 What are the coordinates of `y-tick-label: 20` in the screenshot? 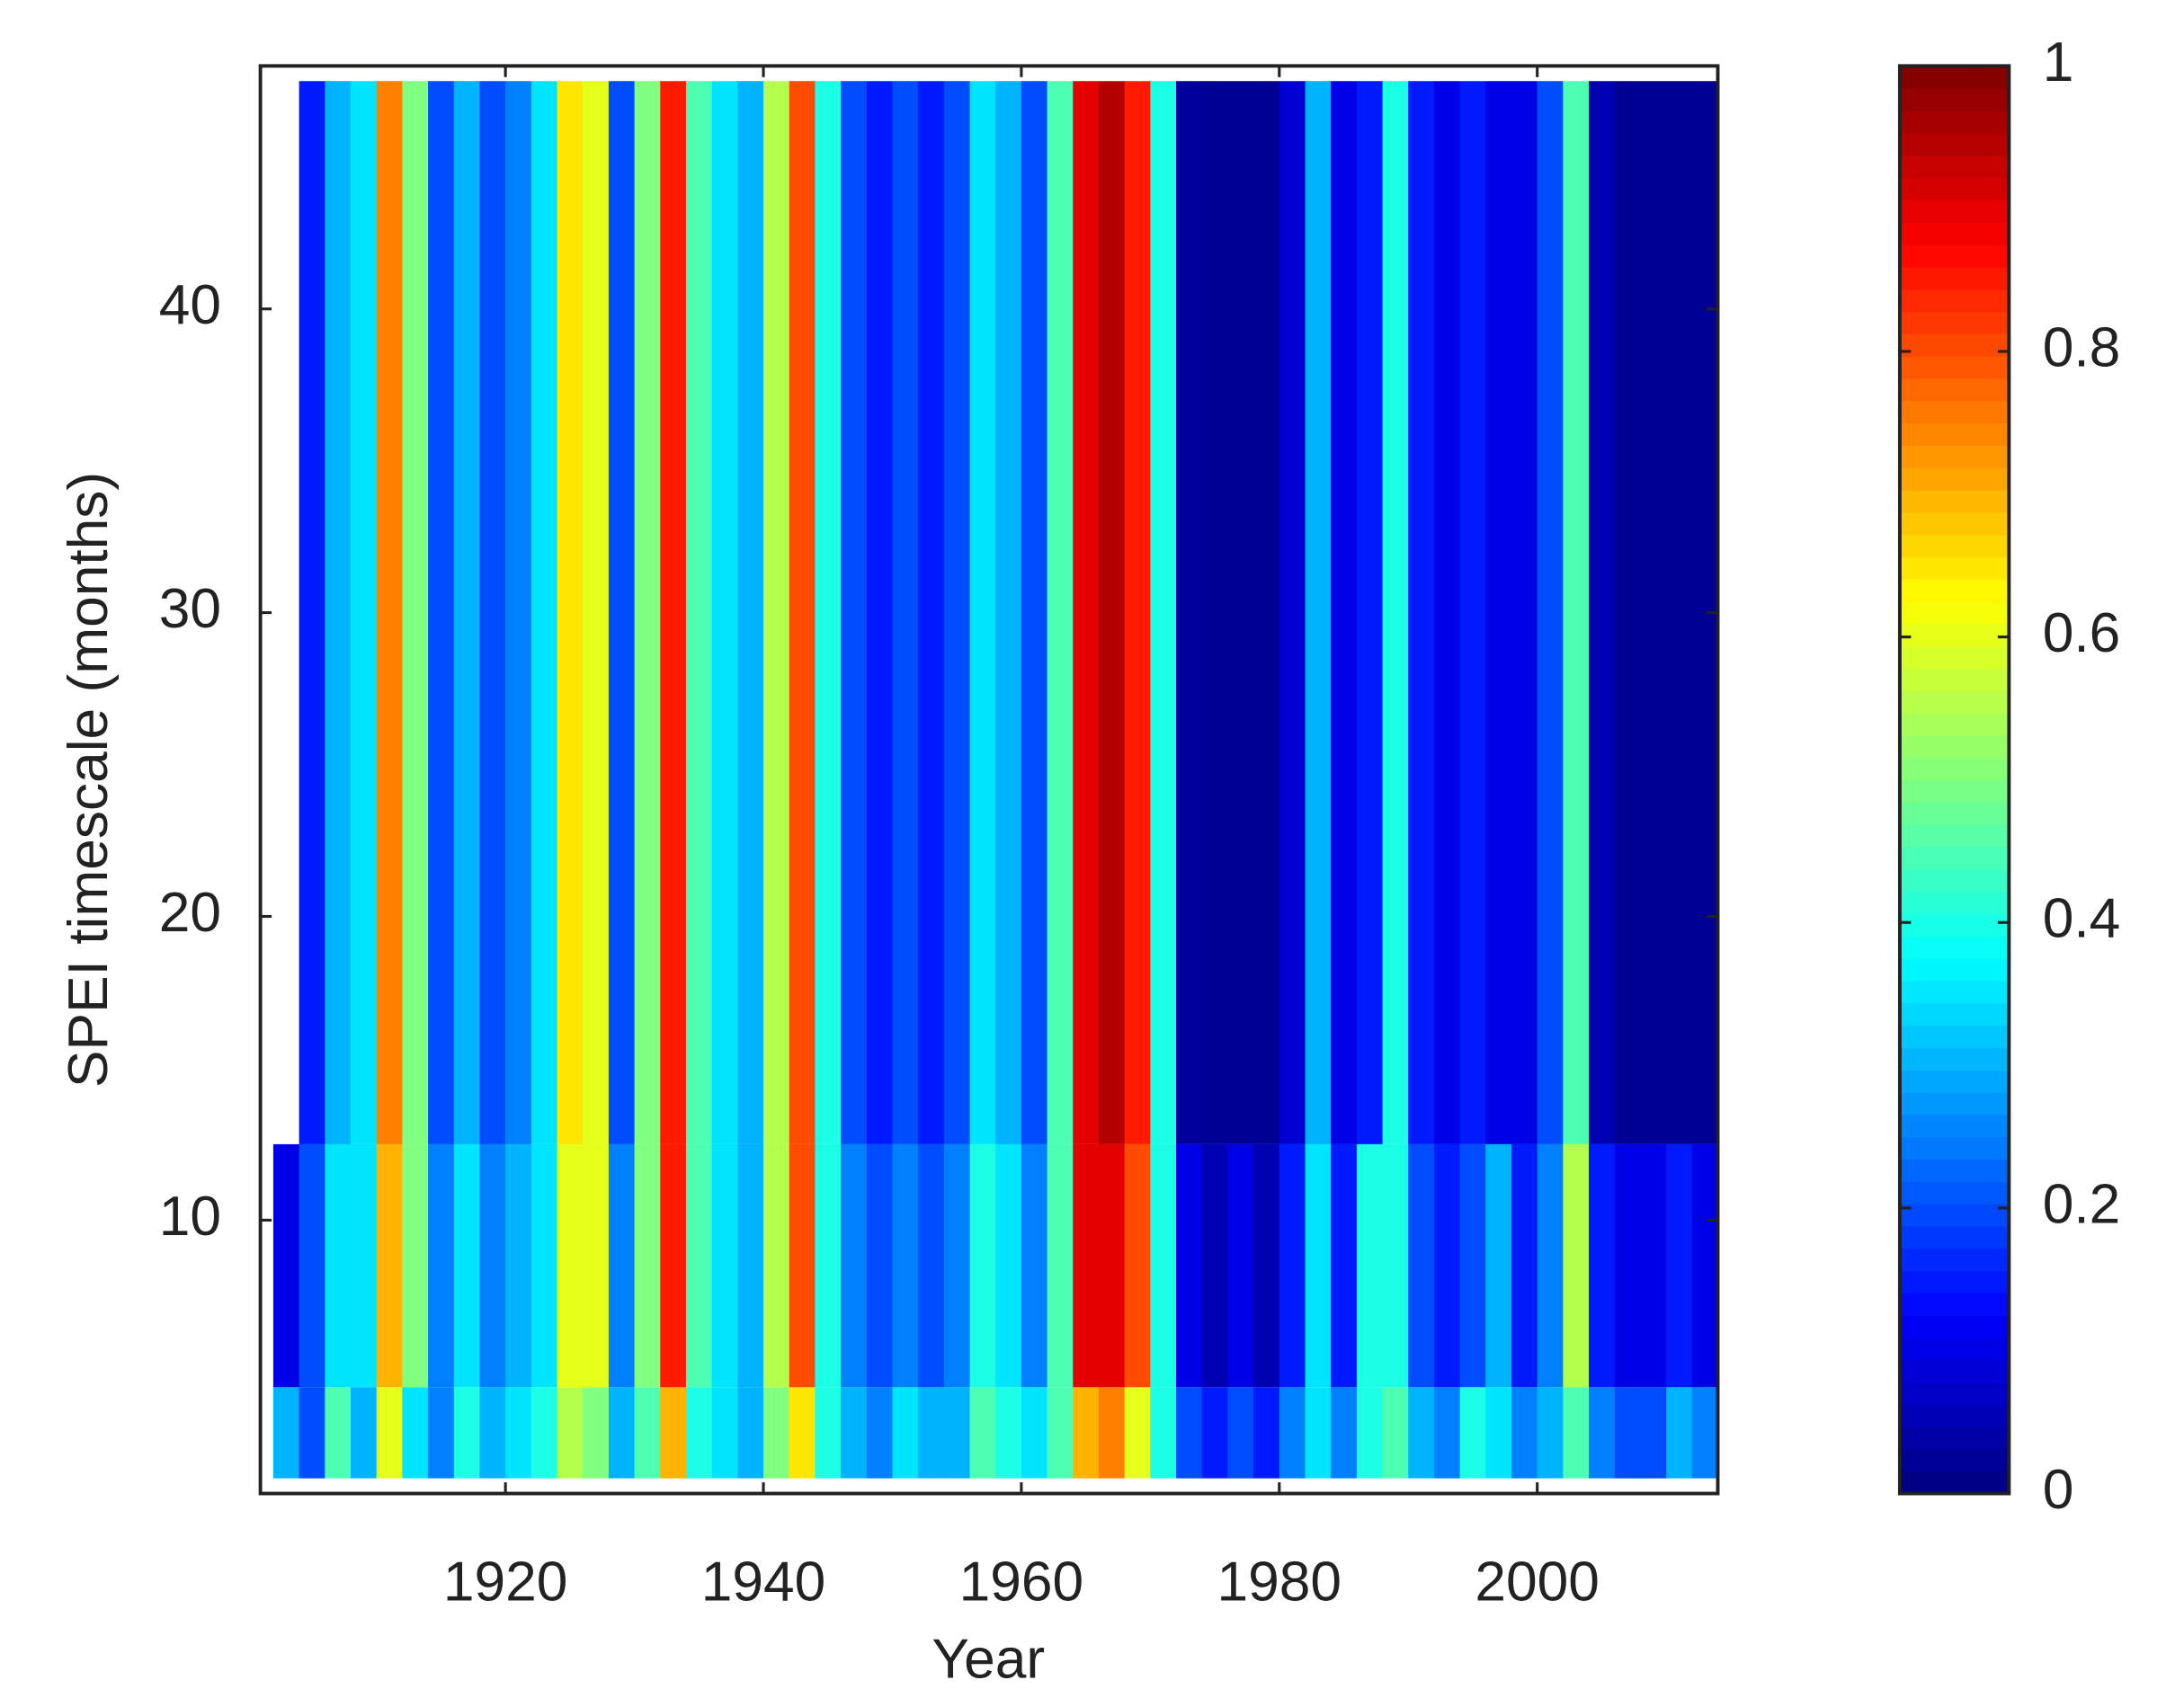 It's located at (190, 913).